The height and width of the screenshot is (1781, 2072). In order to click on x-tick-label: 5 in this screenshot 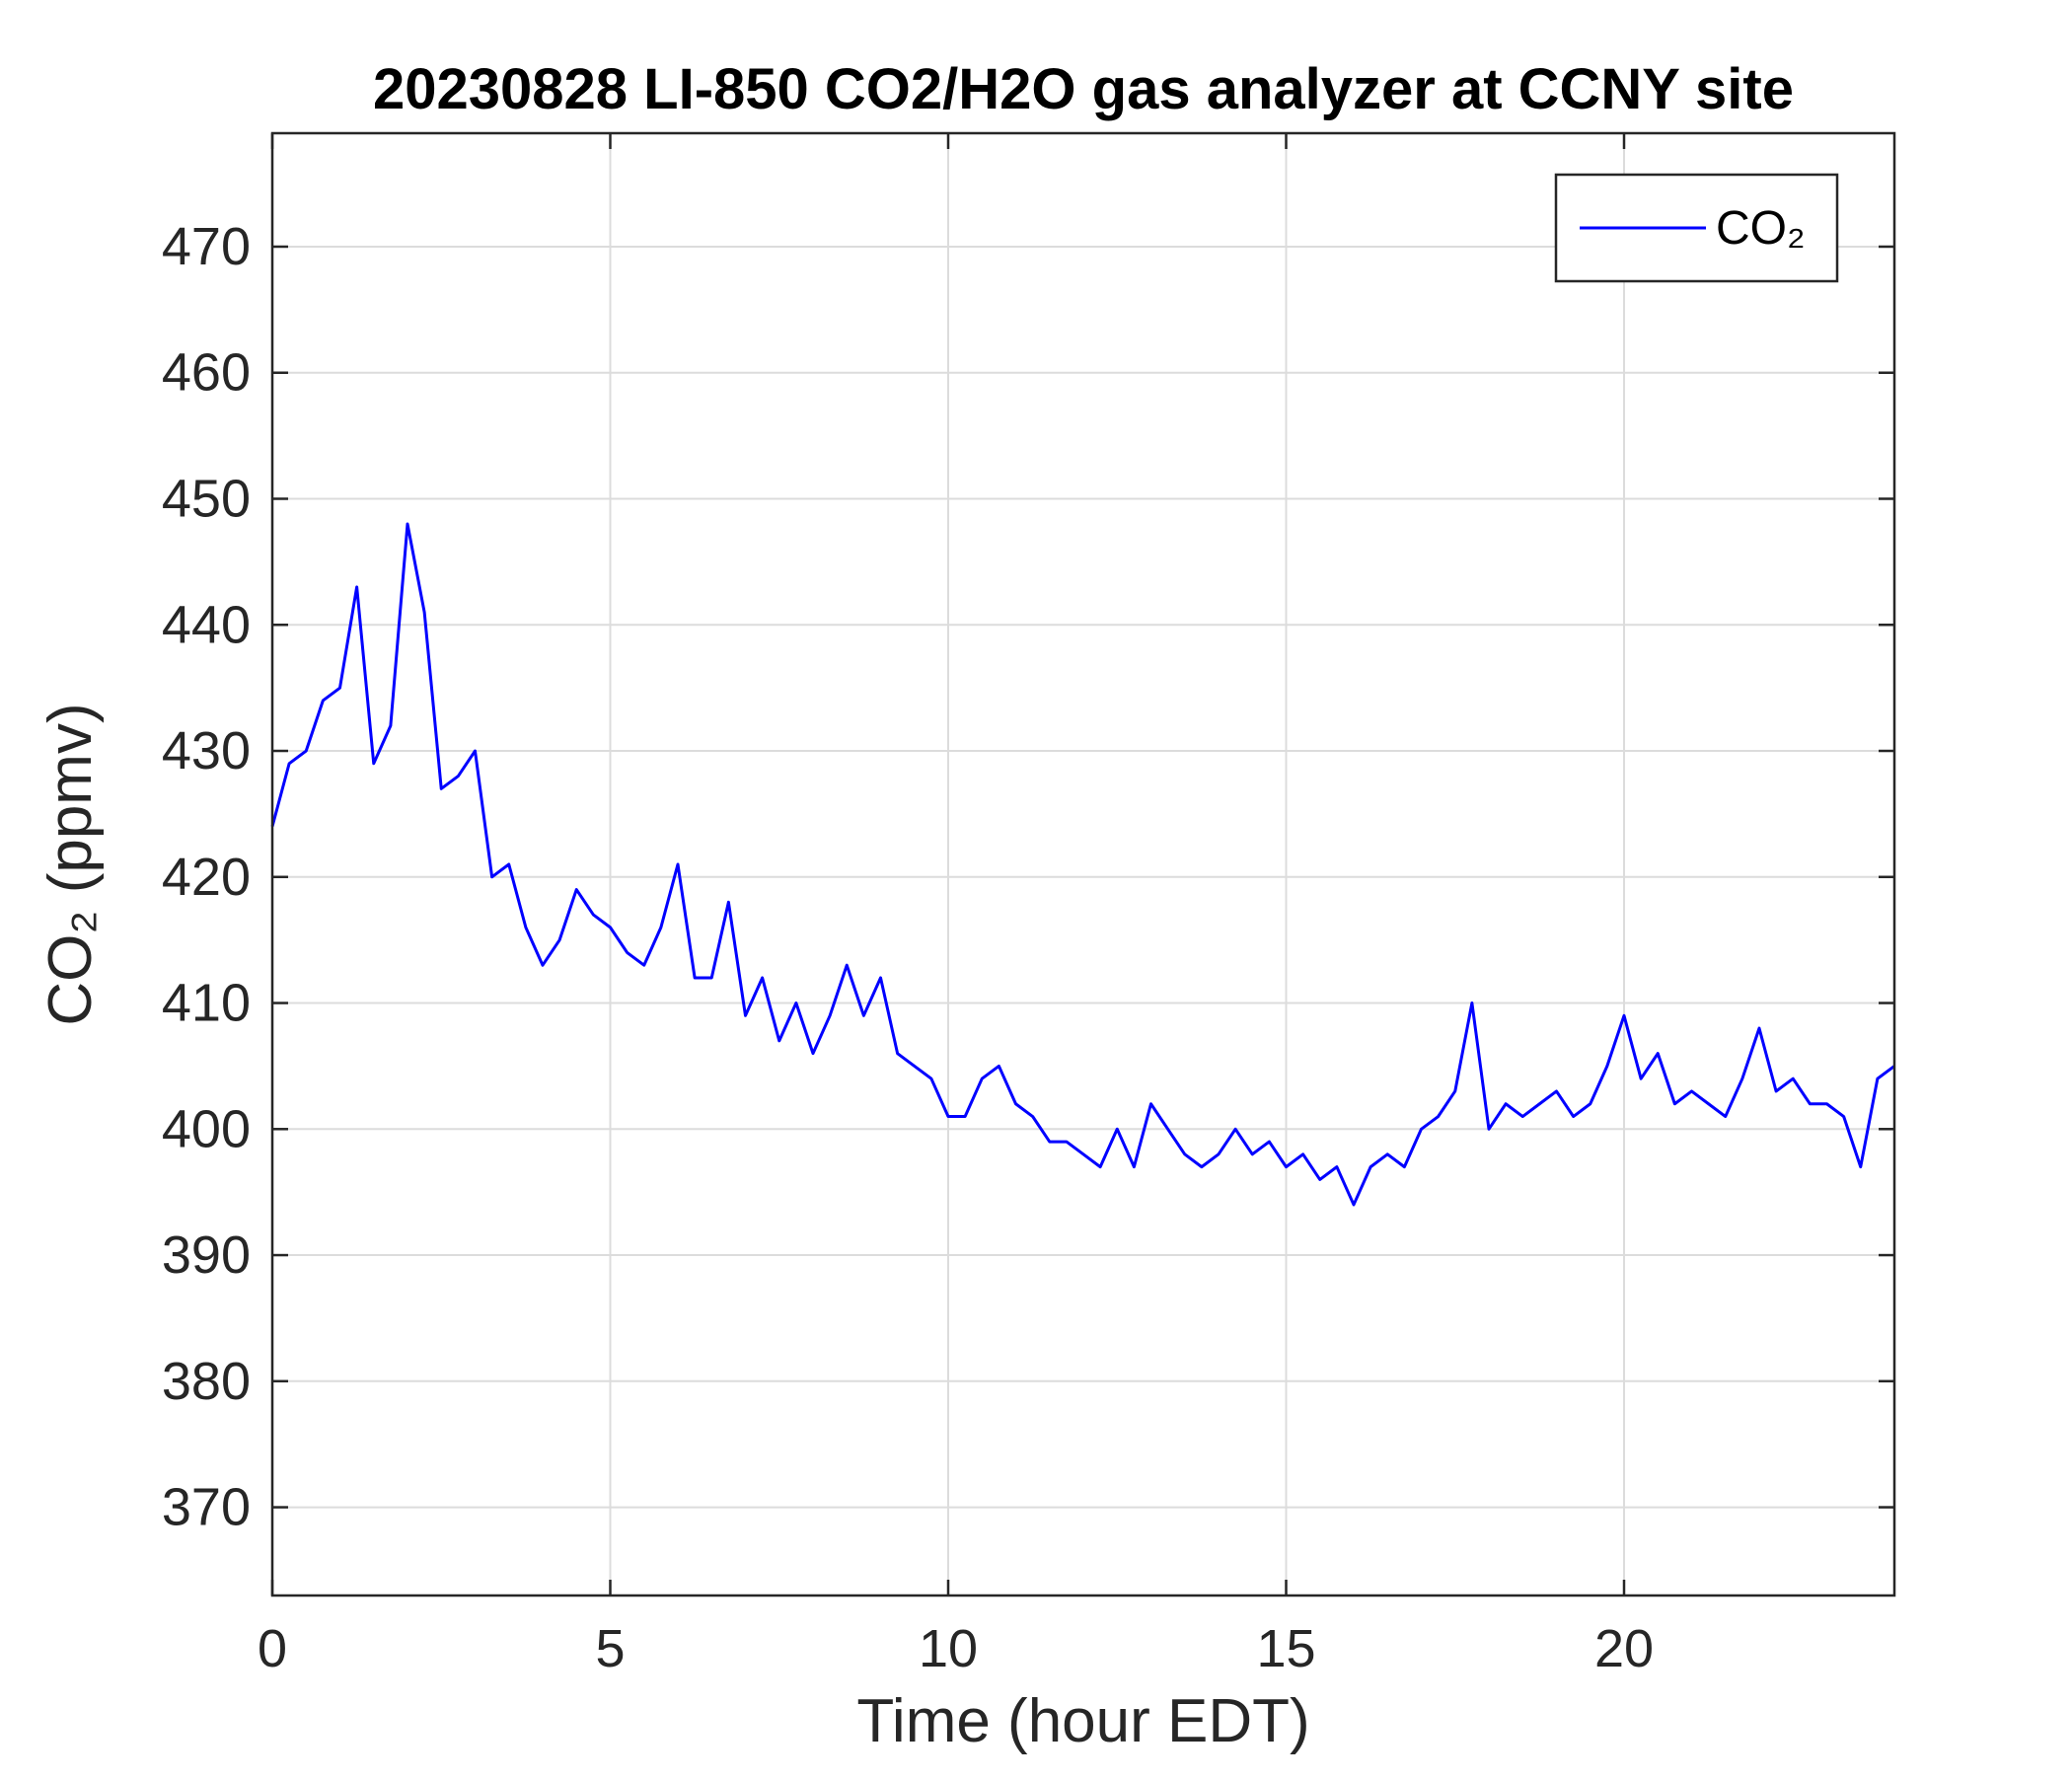, I will do `click(610, 1648)`.